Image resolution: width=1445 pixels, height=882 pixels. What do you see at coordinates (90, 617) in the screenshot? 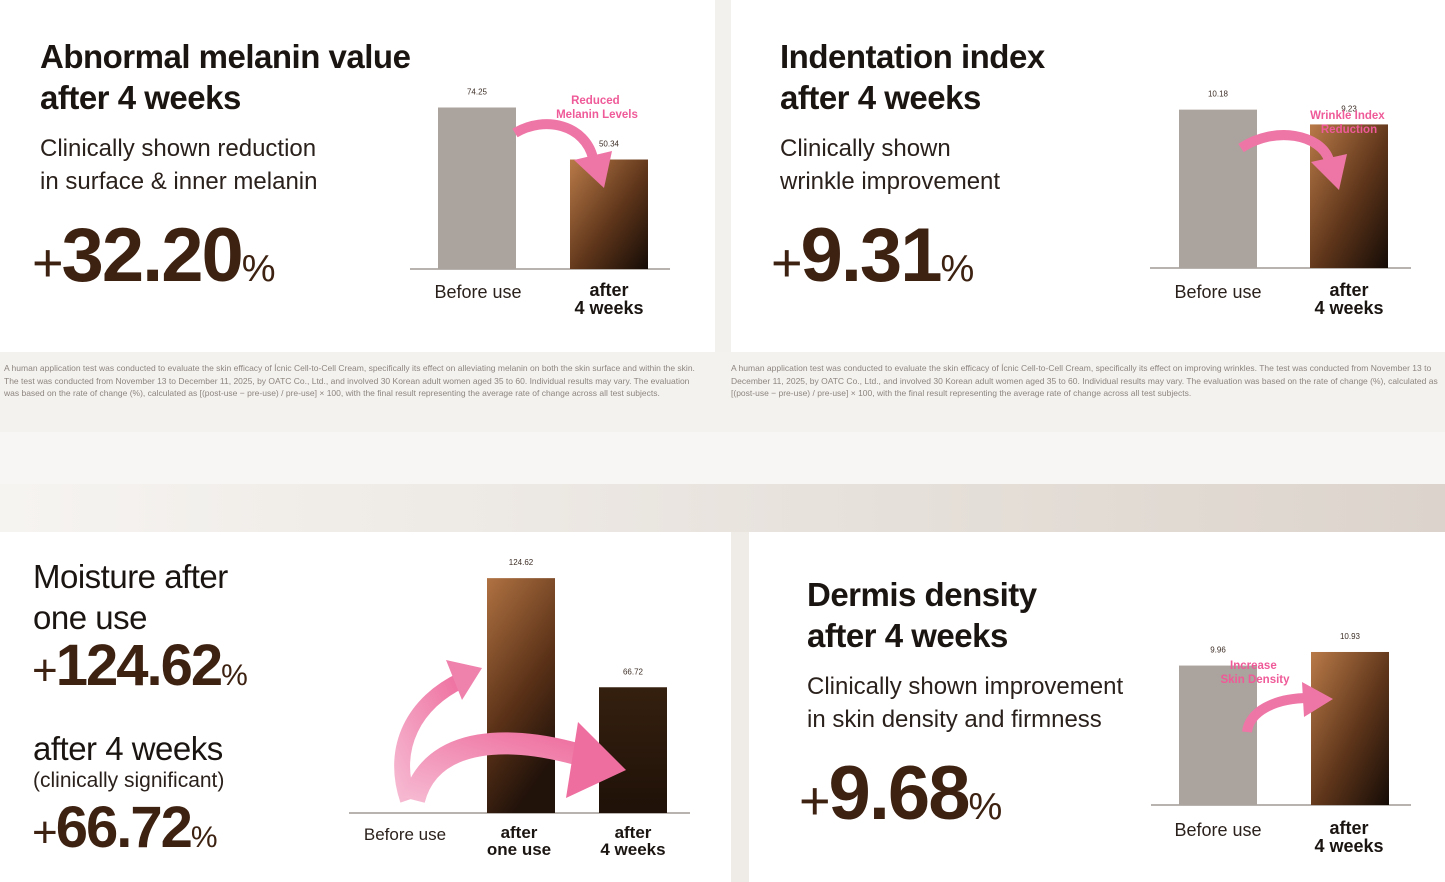
I see `moisture-title-line: one use` at bounding box center [90, 617].